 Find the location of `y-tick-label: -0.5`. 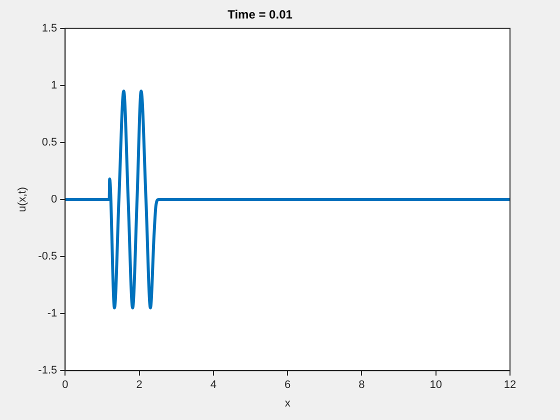

y-tick-label: -0.5 is located at coordinates (48, 256).